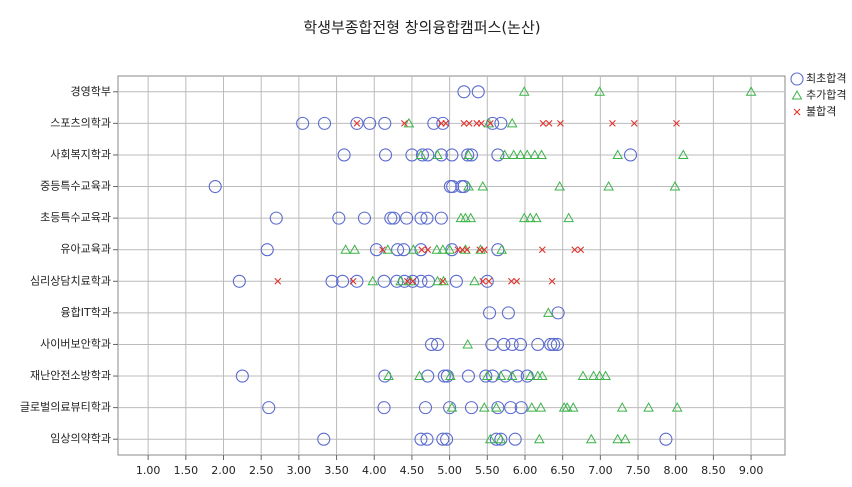  I want to click on chart-title: 학생부종합전형 창의융합캠퍼스(논산), so click(421, 28).